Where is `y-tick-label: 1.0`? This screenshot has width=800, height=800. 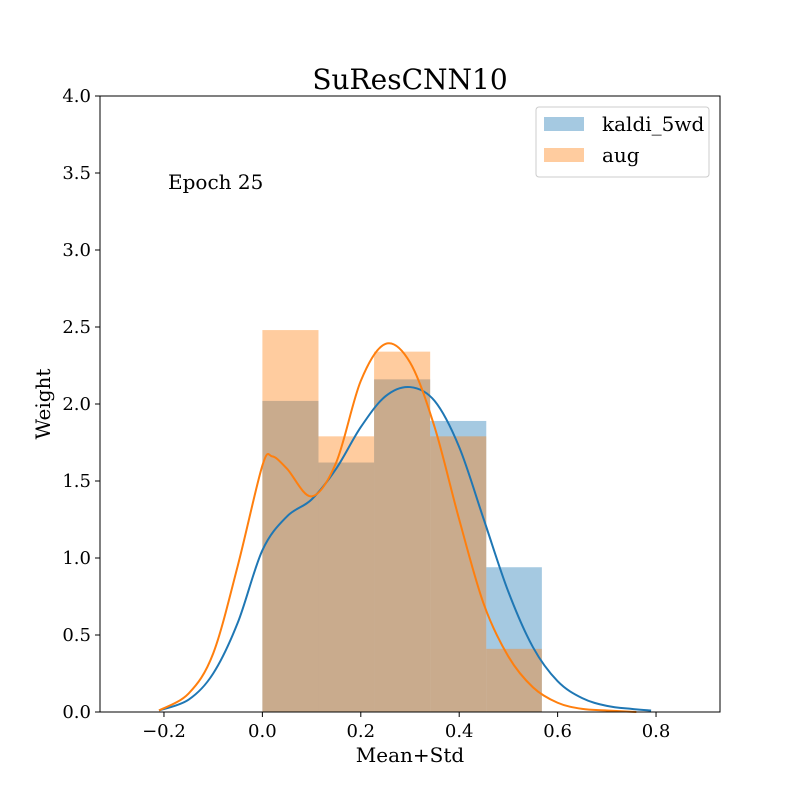
y-tick-label: 1.0 is located at coordinates (76, 558).